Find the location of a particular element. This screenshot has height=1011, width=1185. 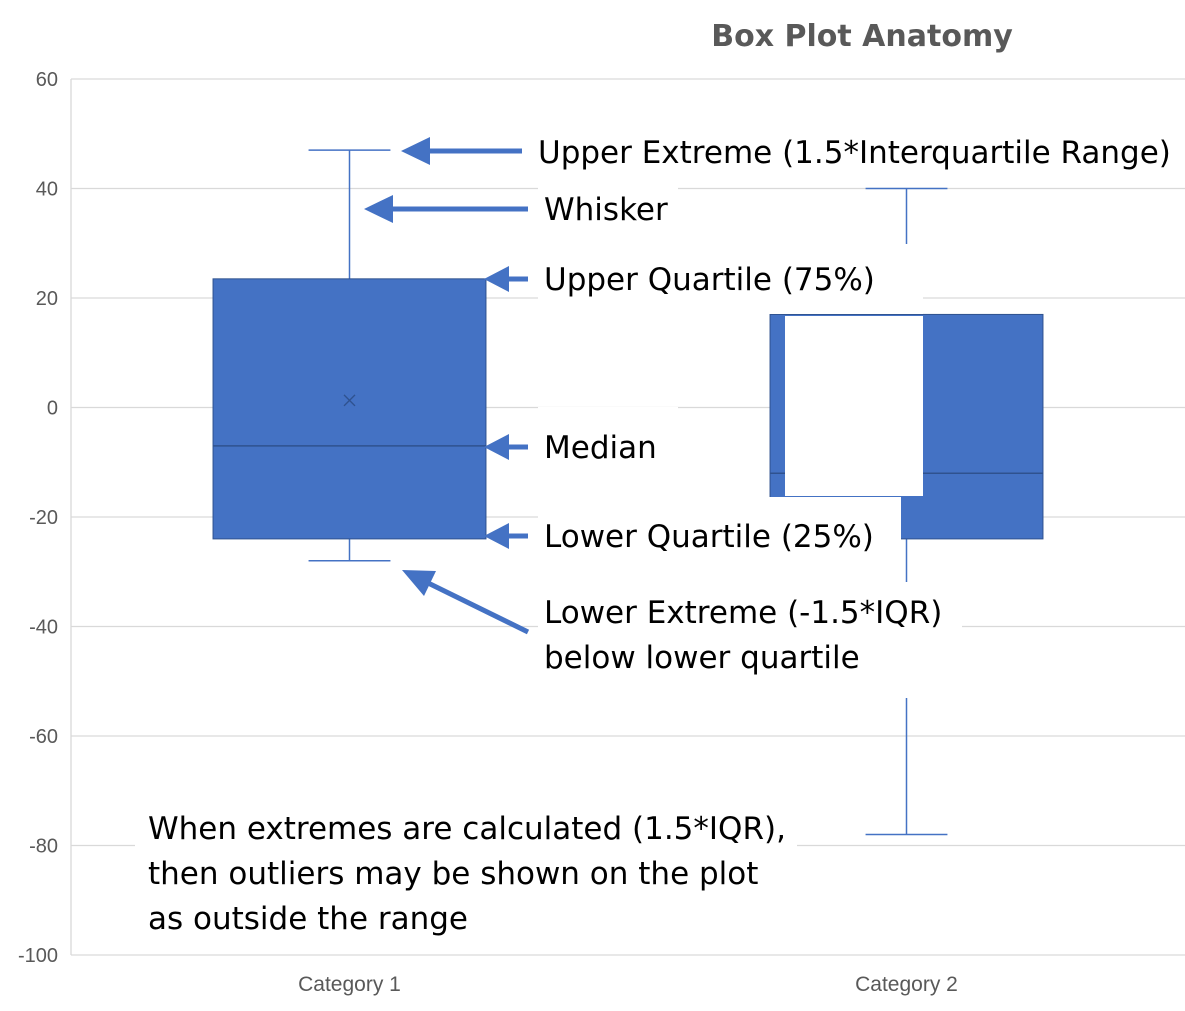

mean-marker-icon is located at coordinates (349, 400).